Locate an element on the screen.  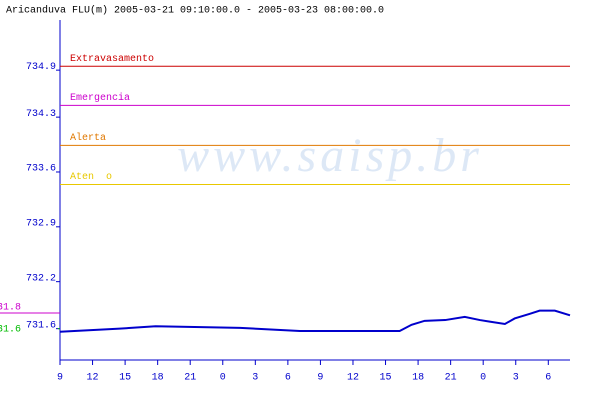
threshold-label: Extravasamento is located at coordinates (112, 59).